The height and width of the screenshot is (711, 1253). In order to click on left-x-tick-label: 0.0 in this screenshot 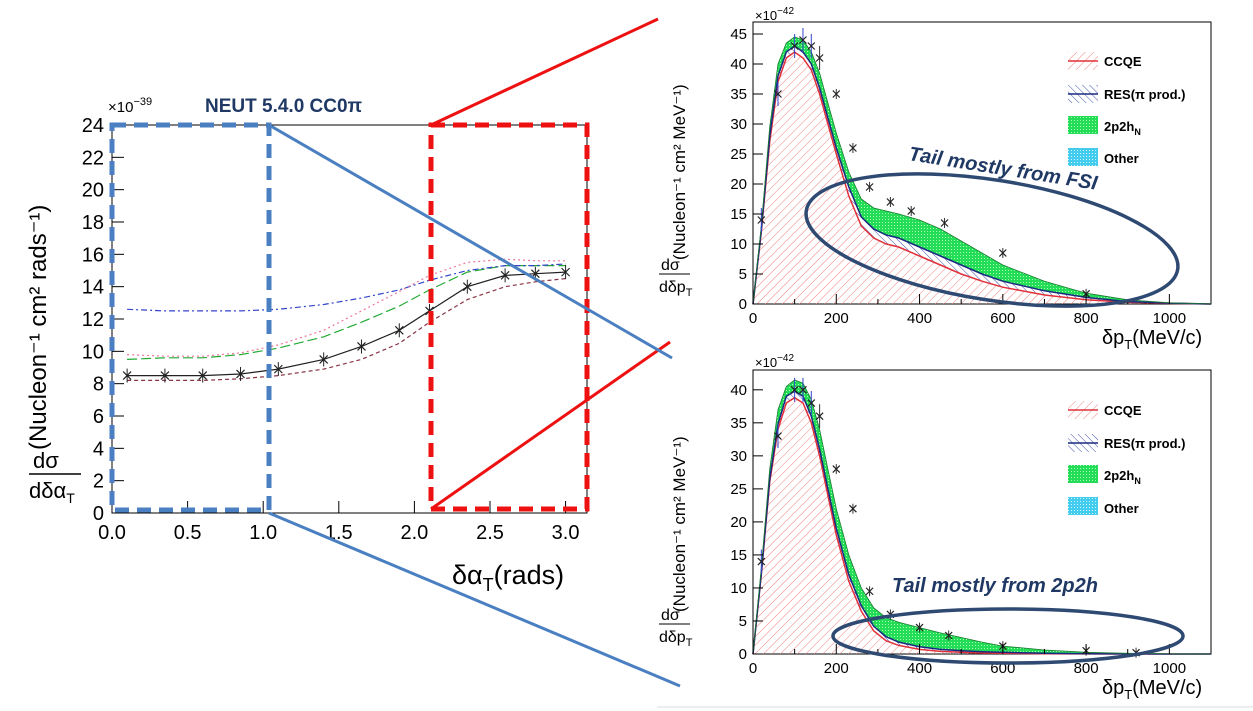, I will do `click(112, 533)`.